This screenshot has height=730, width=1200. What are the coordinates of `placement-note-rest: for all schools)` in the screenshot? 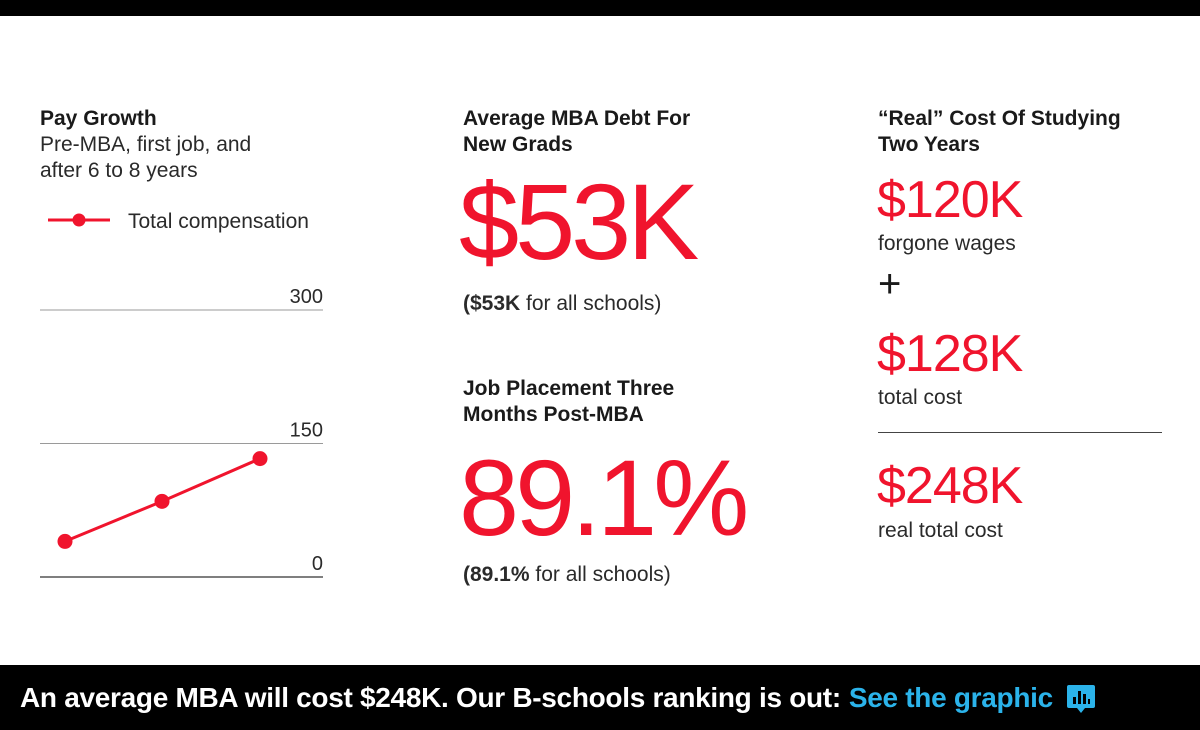 It's located at (600, 574).